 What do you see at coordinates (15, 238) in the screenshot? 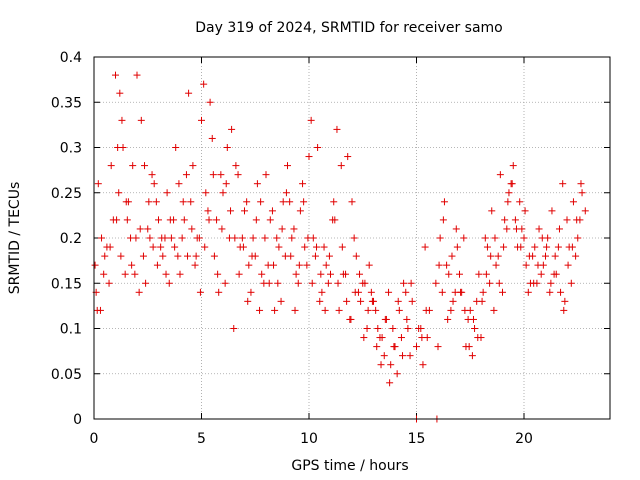
I see `y-axis-title: SRMTID / TECUs` at bounding box center [15, 238].